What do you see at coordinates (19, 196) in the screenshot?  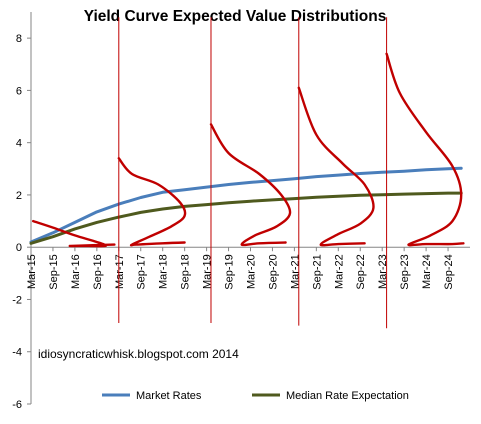 I see `y-tick-label: 2` at bounding box center [19, 196].